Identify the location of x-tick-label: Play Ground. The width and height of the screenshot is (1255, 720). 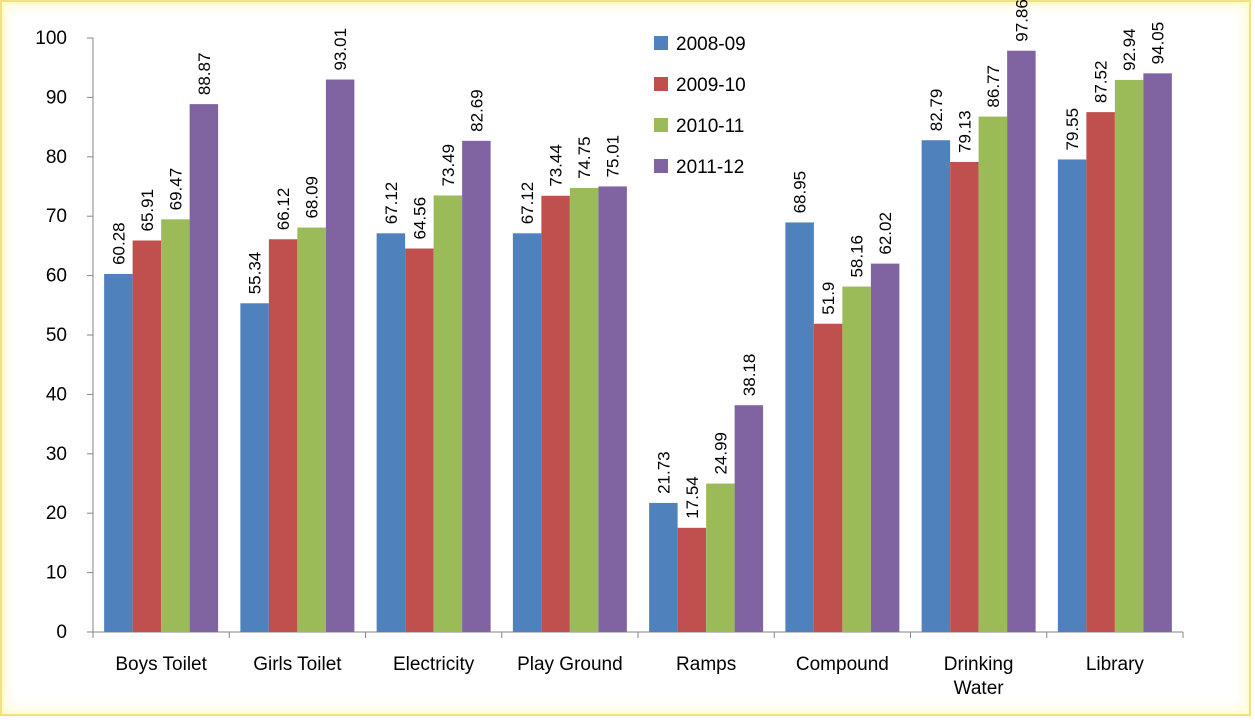
(570, 664).